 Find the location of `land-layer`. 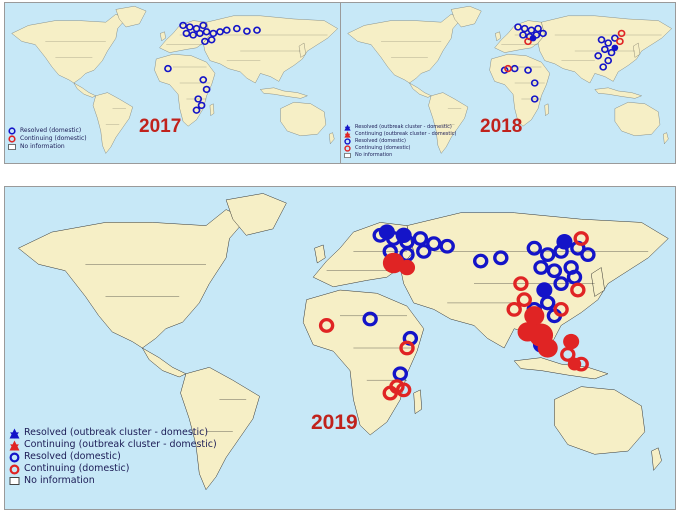

land-layer is located at coordinates (509, 80).